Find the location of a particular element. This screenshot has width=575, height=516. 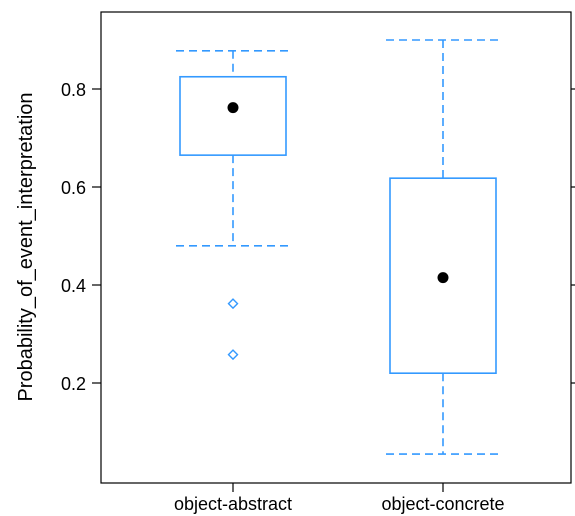

y-tick-label: 0.8 is located at coordinates (73, 90).